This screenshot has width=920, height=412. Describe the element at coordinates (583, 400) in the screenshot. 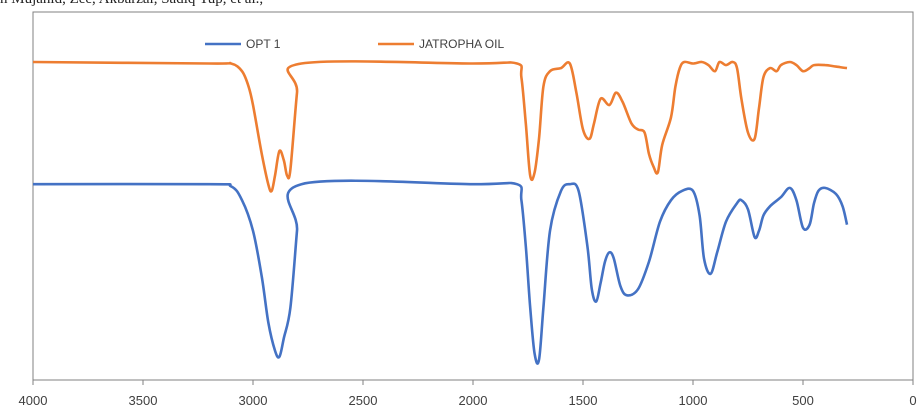

I see `x-tick-label: 1500` at that location.